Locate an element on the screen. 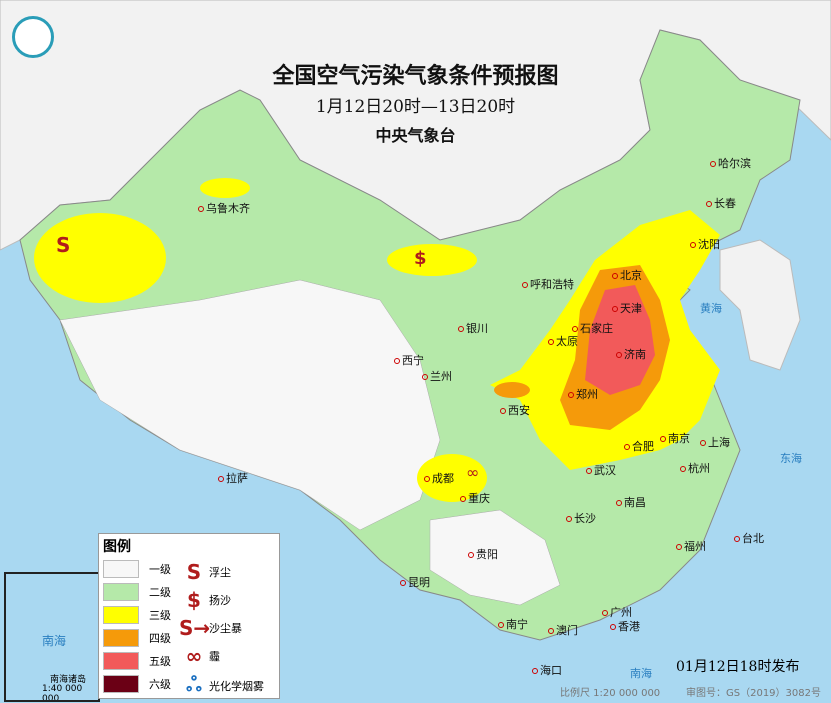 Image resolution: width=831 pixels, height=703 pixels. issuer: 中央气象台 is located at coordinates (415, 135).